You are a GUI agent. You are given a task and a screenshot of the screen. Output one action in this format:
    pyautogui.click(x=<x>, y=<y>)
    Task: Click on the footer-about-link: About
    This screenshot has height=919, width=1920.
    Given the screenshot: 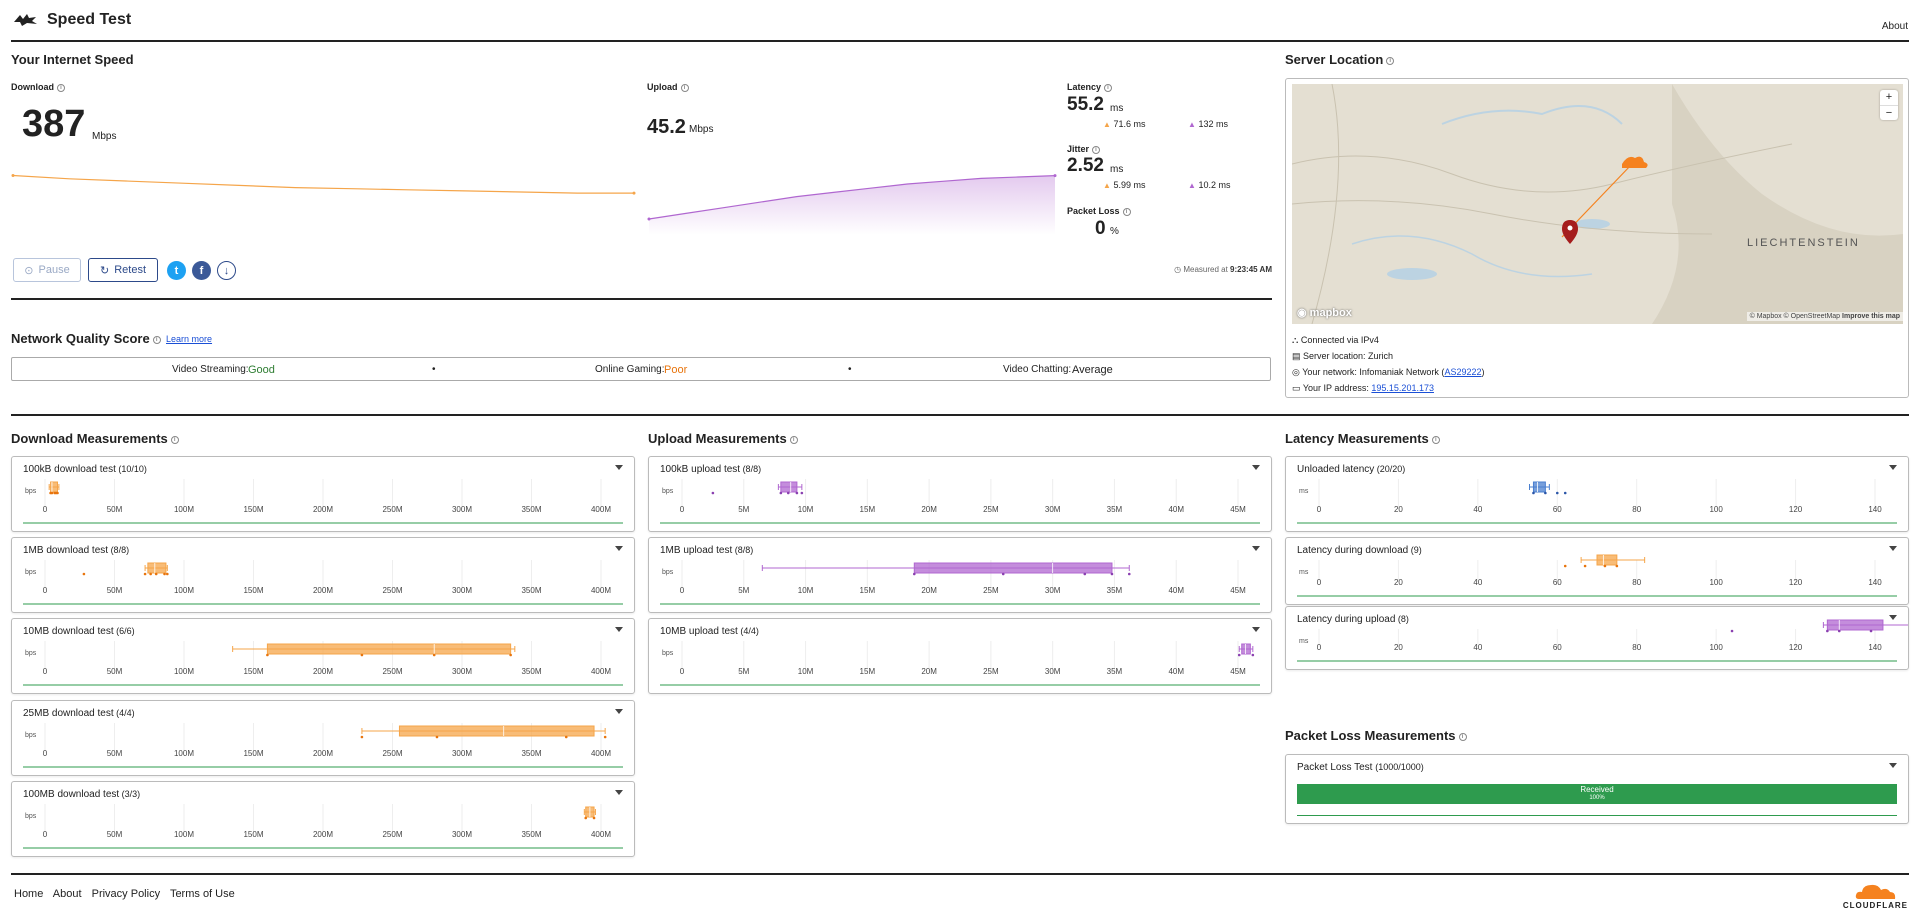 What is the action you would take?
    pyautogui.click(x=67, y=894)
    